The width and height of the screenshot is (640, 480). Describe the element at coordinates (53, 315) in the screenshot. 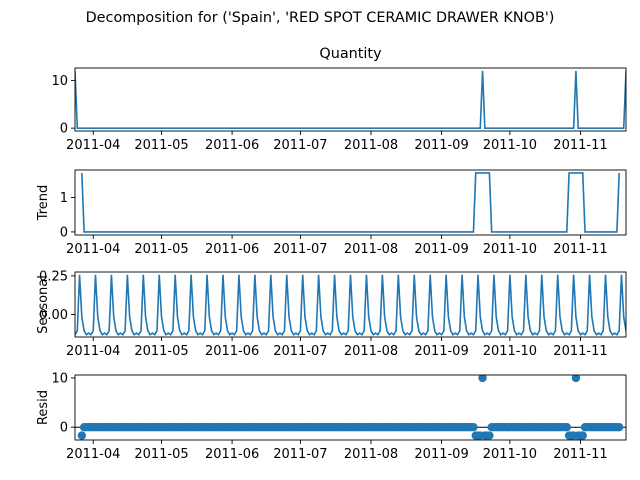

I see `y-tick-label: 0.00` at that location.